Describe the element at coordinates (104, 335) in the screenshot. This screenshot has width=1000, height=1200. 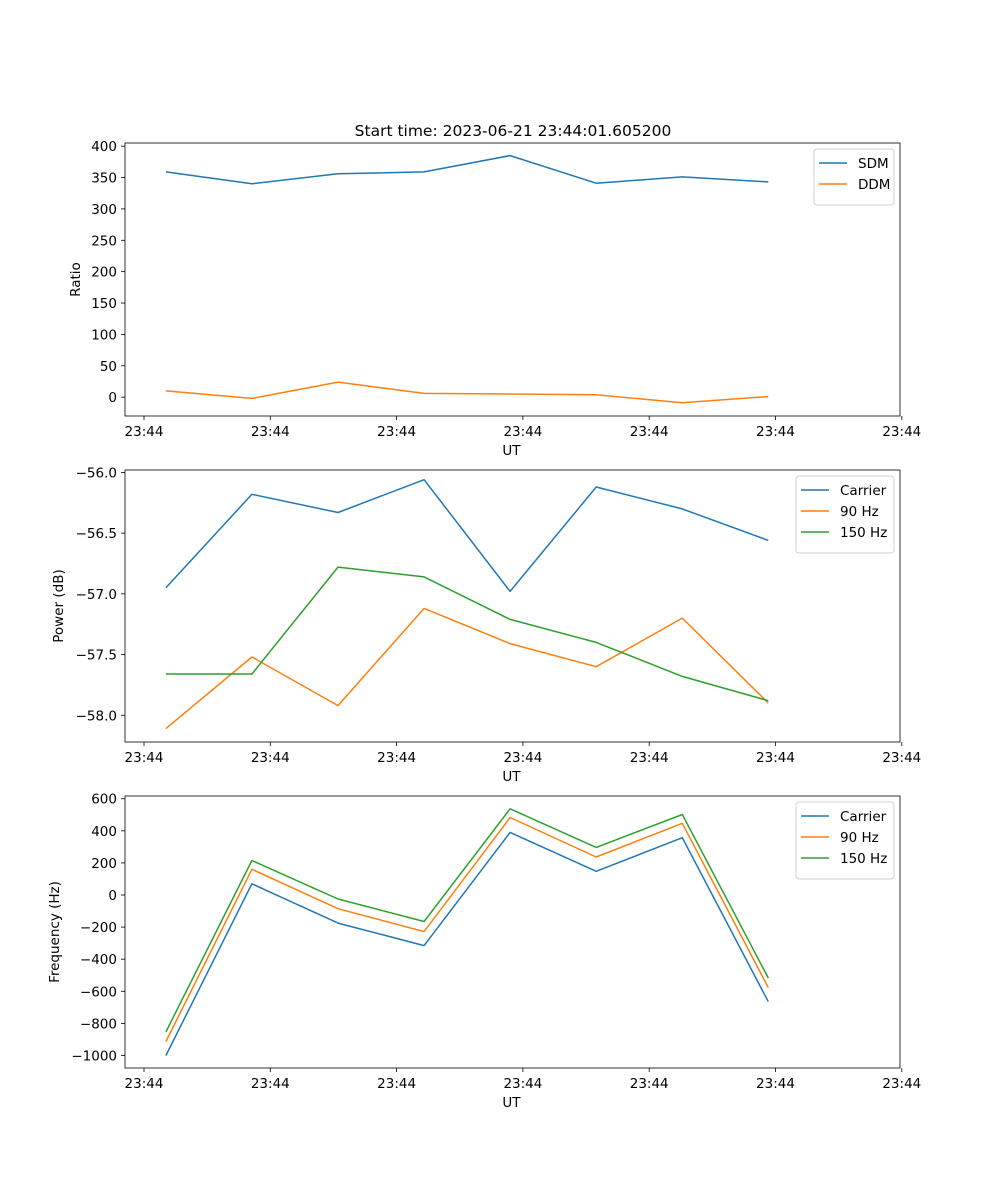
I see `y-tick-label: 100` at that location.